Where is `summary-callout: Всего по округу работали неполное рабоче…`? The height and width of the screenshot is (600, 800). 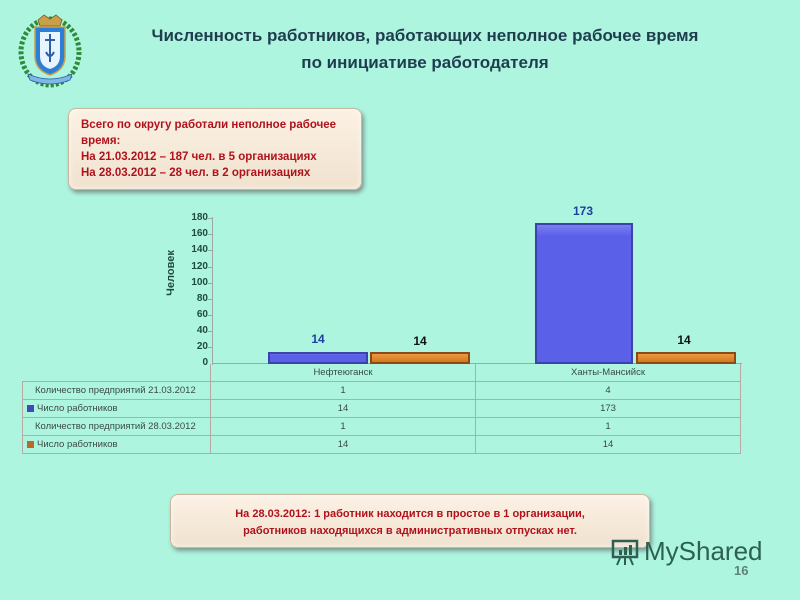 summary-callout: Всего по округу работали неполное рабоче… is located at coordinates (215, 149).